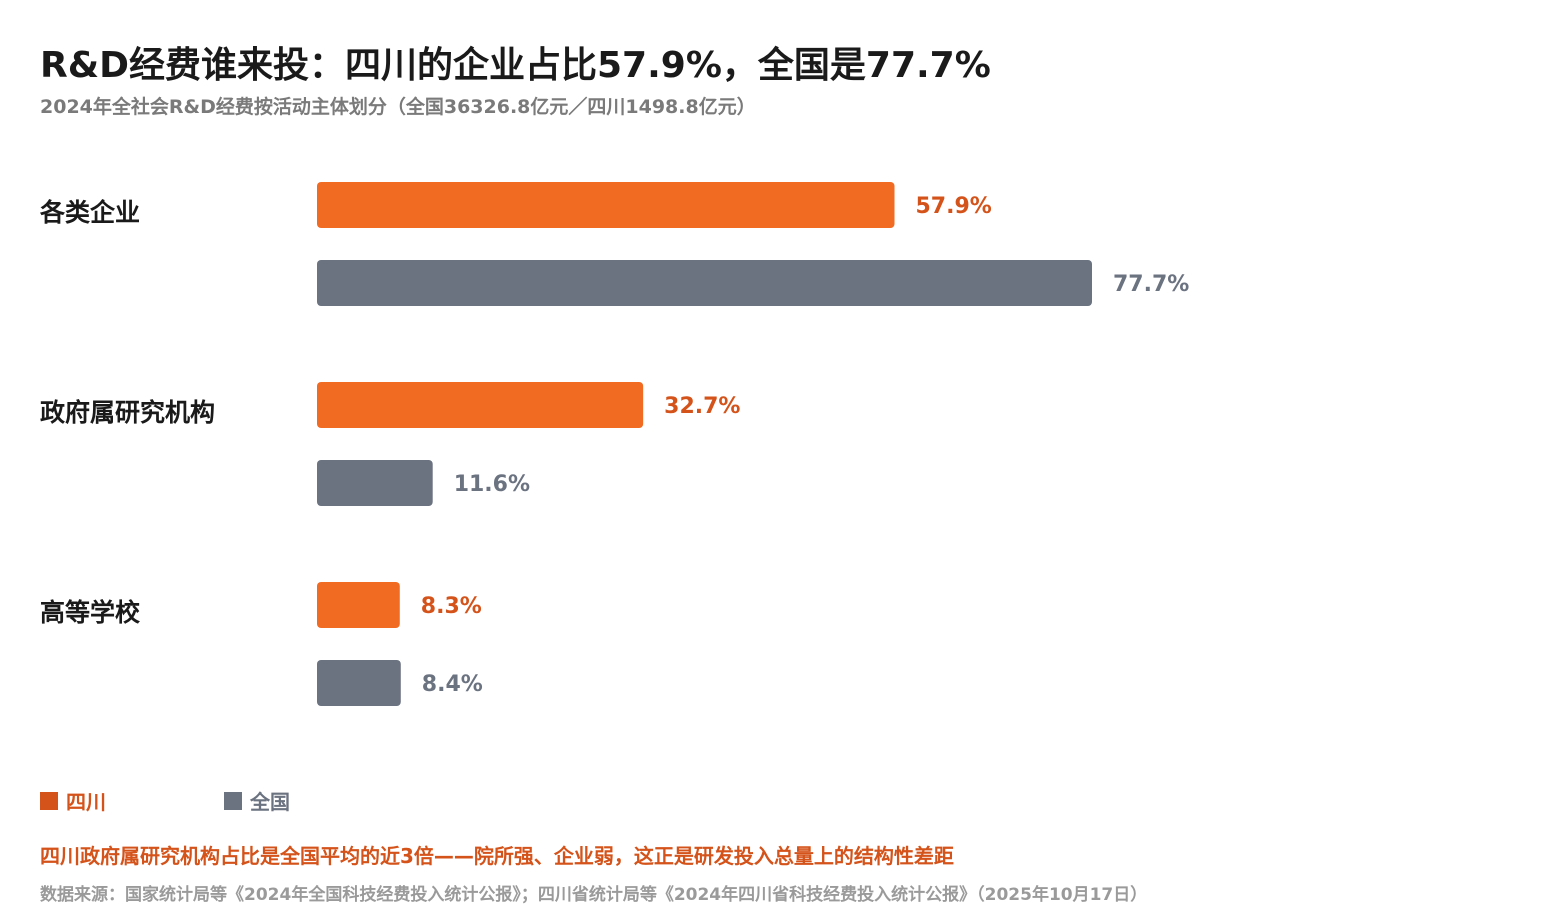 The image size is (1564, 918). What do you see at coordinates (1151, 284) in the screenshot?
I see `value-label-national: 77.7%` at bounding box center [1151, 284].